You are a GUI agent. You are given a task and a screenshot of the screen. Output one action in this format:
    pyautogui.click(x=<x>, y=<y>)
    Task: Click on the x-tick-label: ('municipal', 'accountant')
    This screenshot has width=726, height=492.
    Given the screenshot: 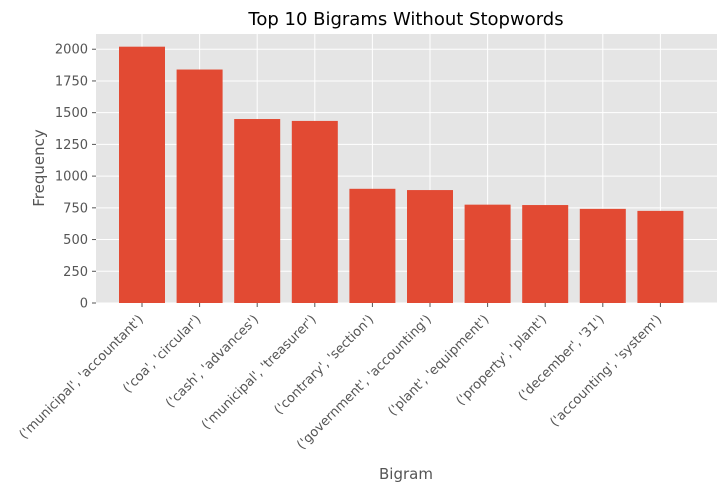 What is the action you would take?
    pyautogui.click(x=82, y=377)
    